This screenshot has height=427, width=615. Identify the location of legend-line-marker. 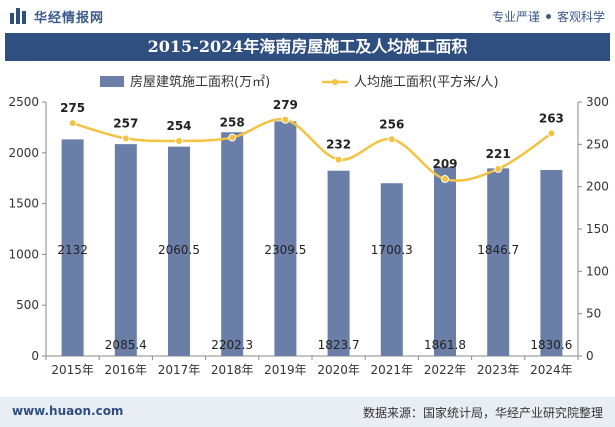
(335, 82).